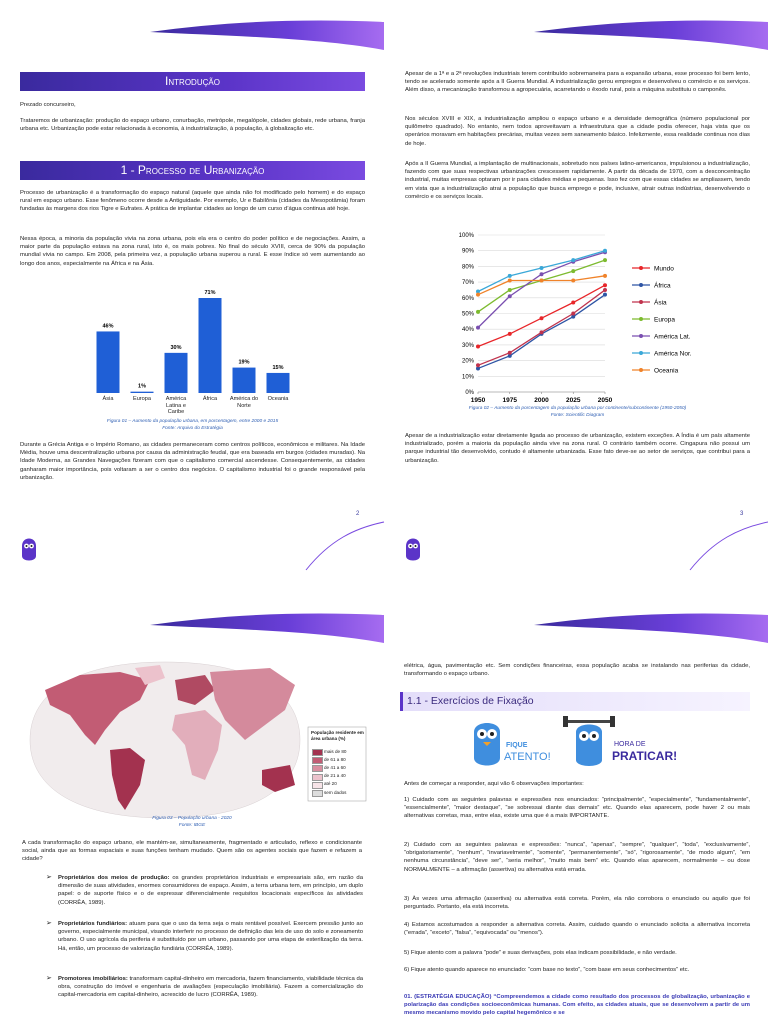  Describe the element at coordinates (468, 315) in the screenshot. I see `y-tick-label: 50%` at that location.